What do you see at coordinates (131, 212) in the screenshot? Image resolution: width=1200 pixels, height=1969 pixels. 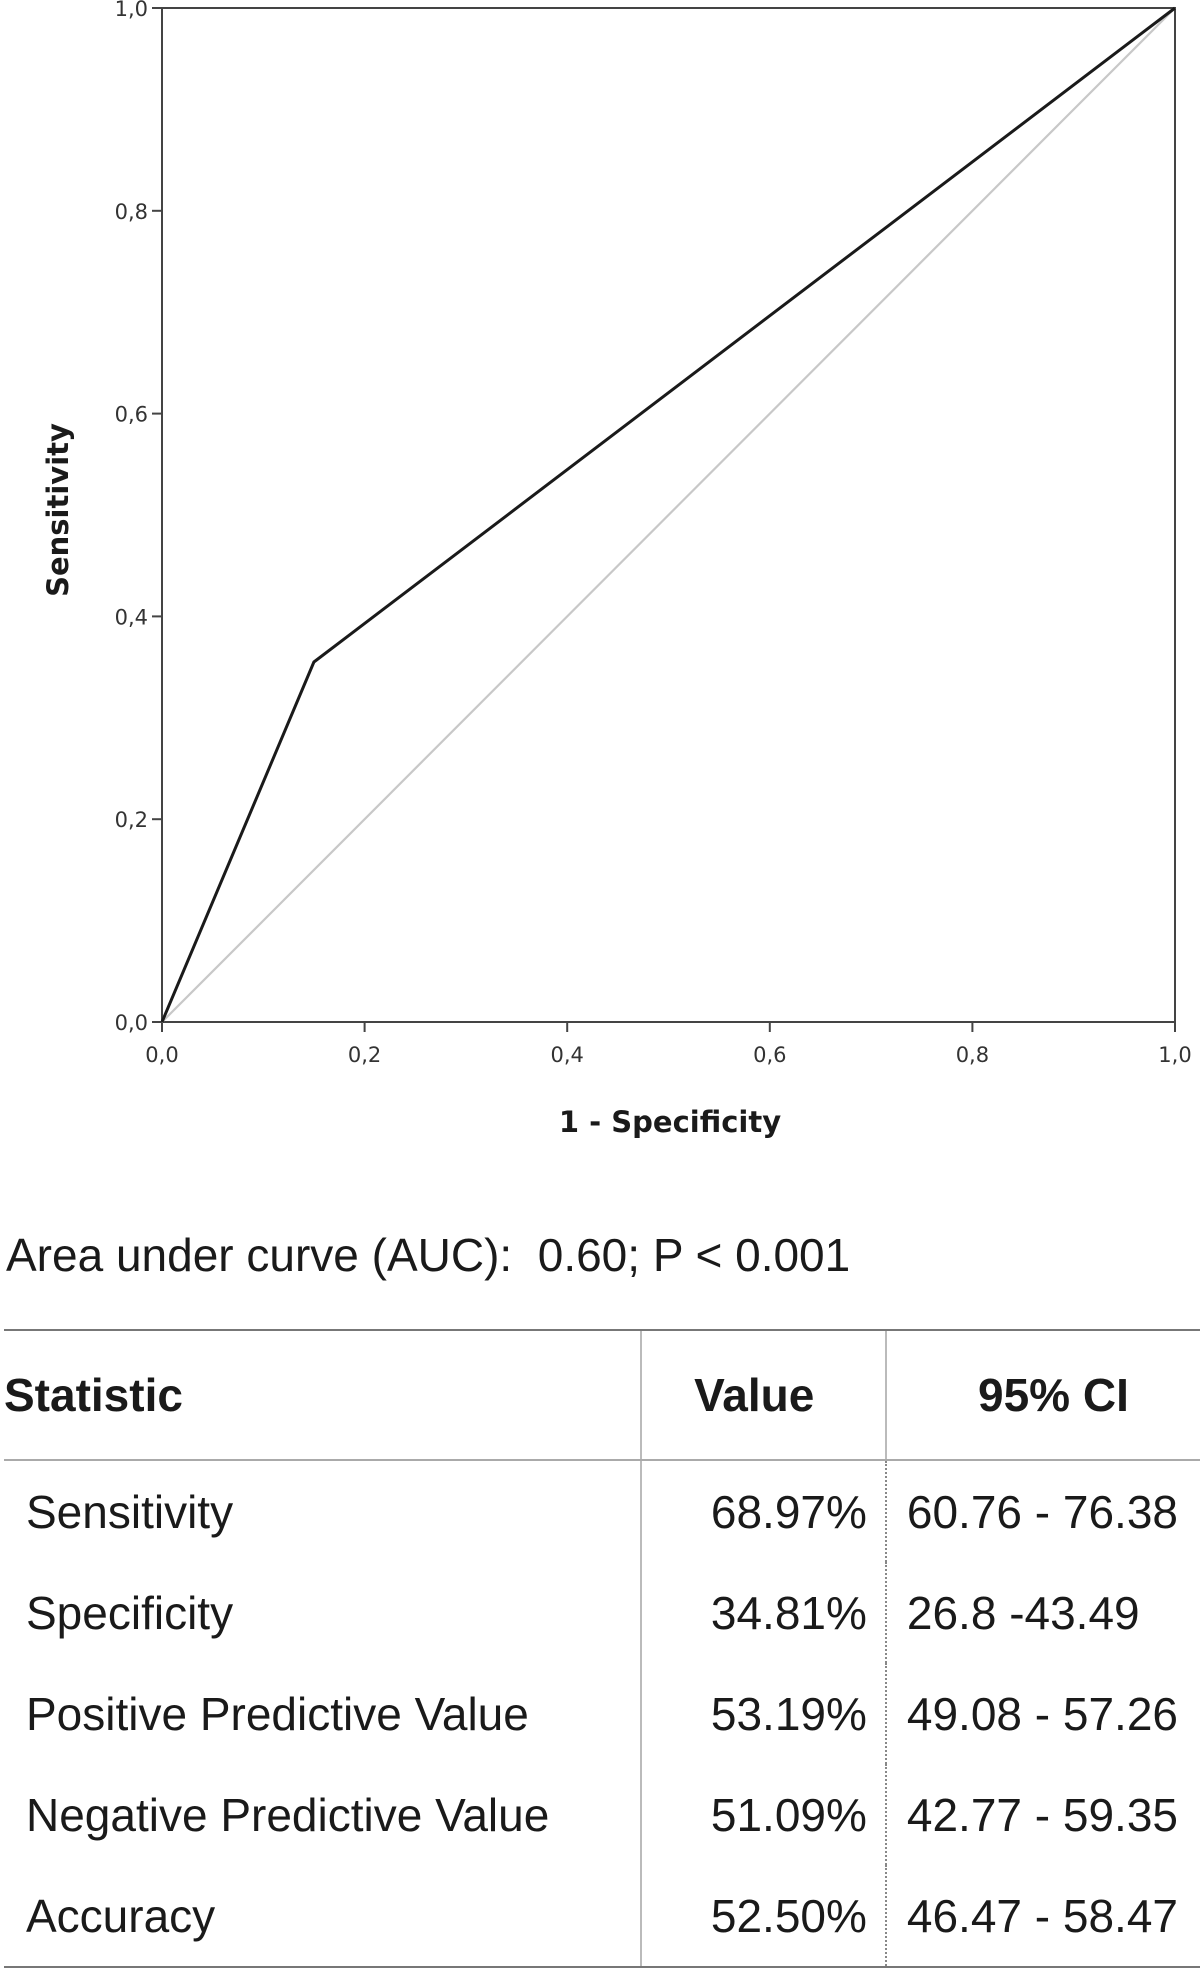 I see `y-tick-label: 0,8` at bounding box center [131, 212].